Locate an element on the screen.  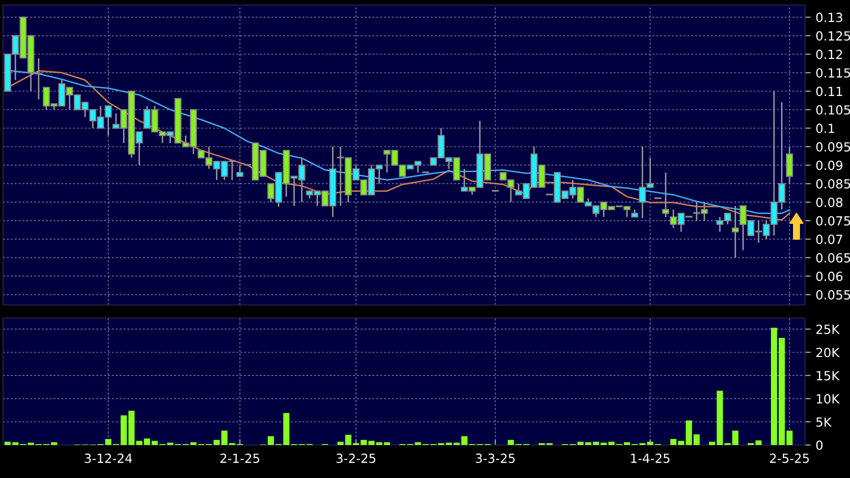
y-tick-label: 0.105 is located at coordinates (833, 110).